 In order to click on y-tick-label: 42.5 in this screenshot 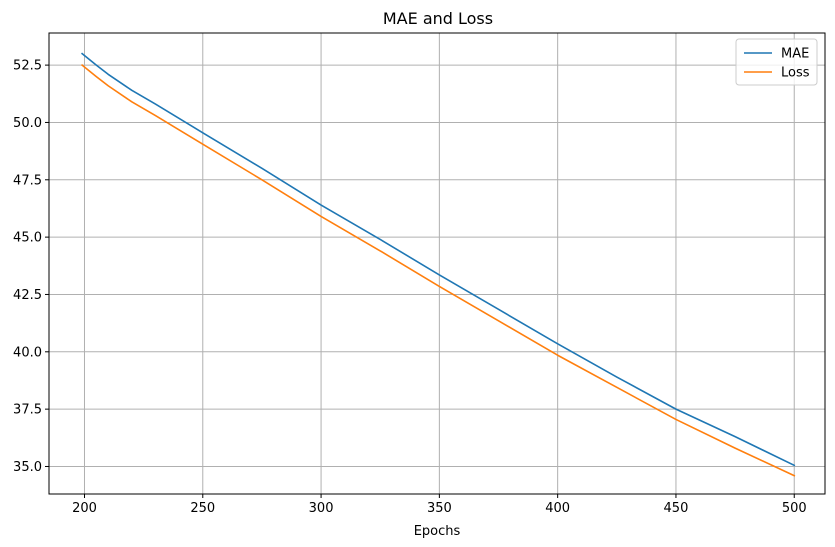, I will do `click(27, 295)`.